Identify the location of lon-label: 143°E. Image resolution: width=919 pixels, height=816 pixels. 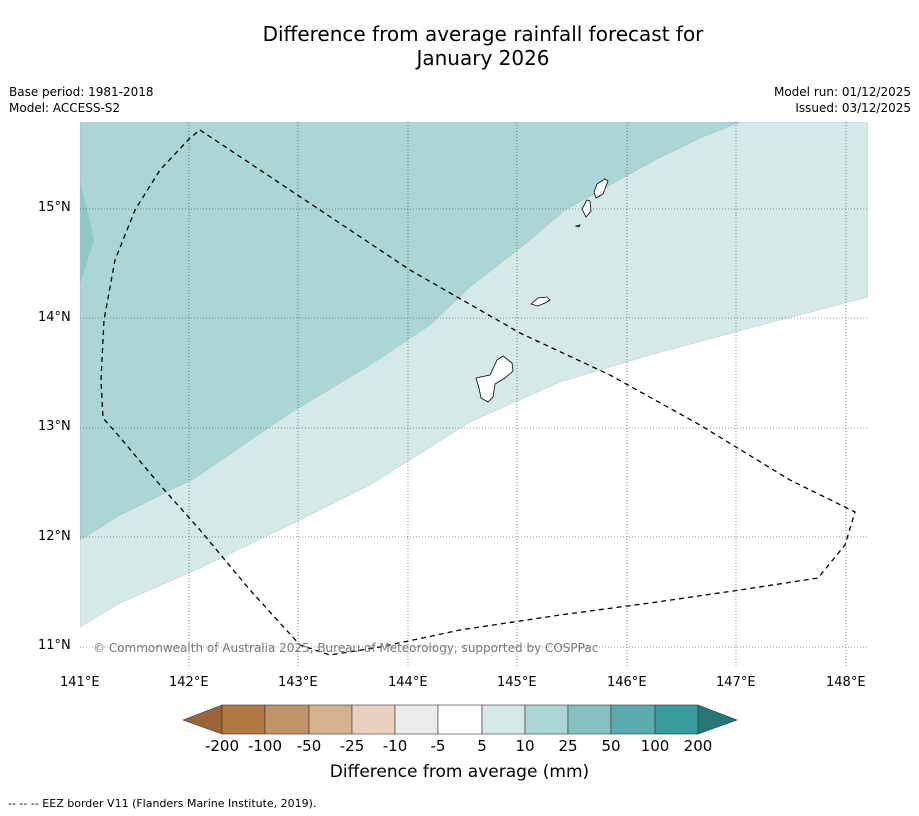
(298, 682).